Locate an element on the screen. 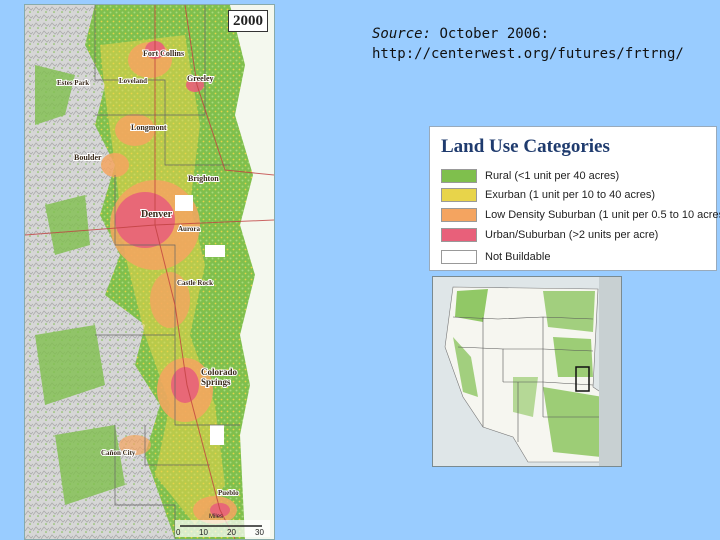 The image size is (720, 540). scale-tick-label: 20 is located at coordinates (231, 532).